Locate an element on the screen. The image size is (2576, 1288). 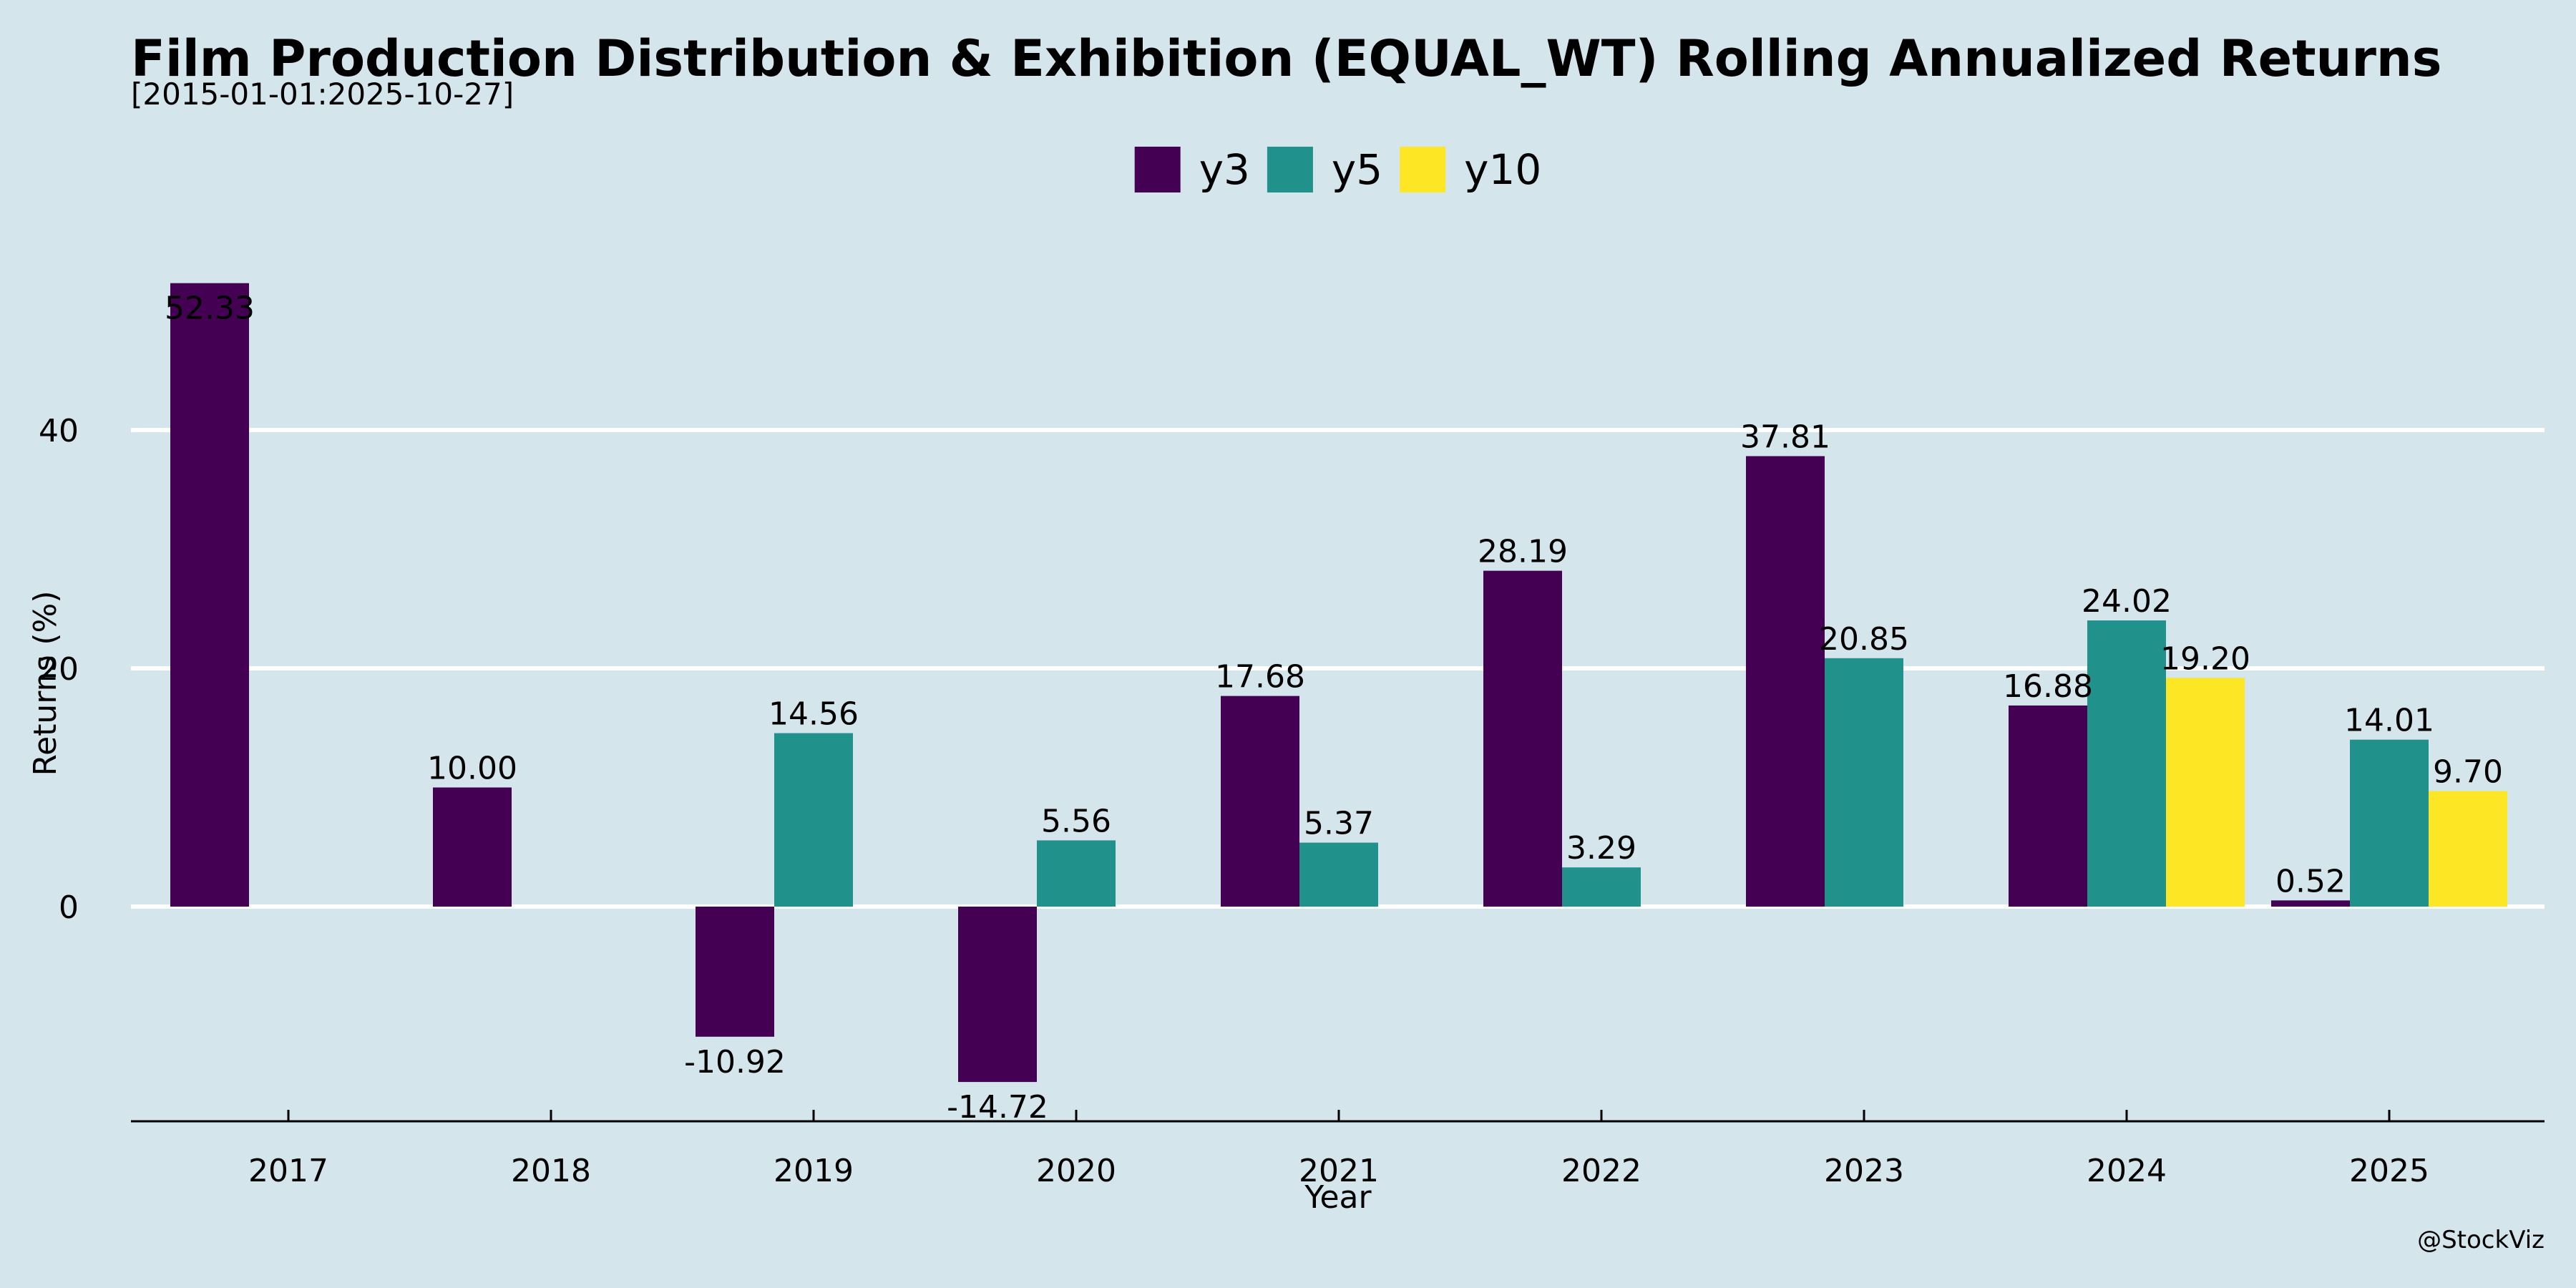
bar-y5-2019 is located at coordinates (813, 820).